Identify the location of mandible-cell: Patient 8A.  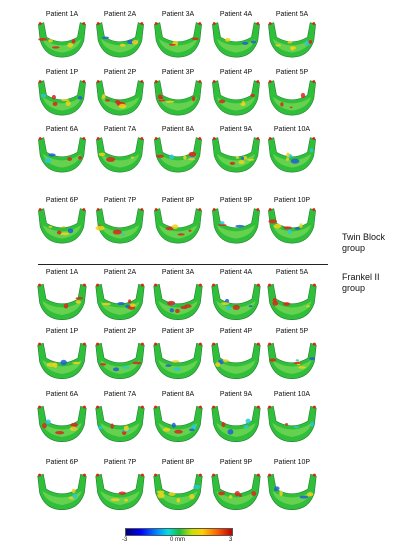
(178, 418).